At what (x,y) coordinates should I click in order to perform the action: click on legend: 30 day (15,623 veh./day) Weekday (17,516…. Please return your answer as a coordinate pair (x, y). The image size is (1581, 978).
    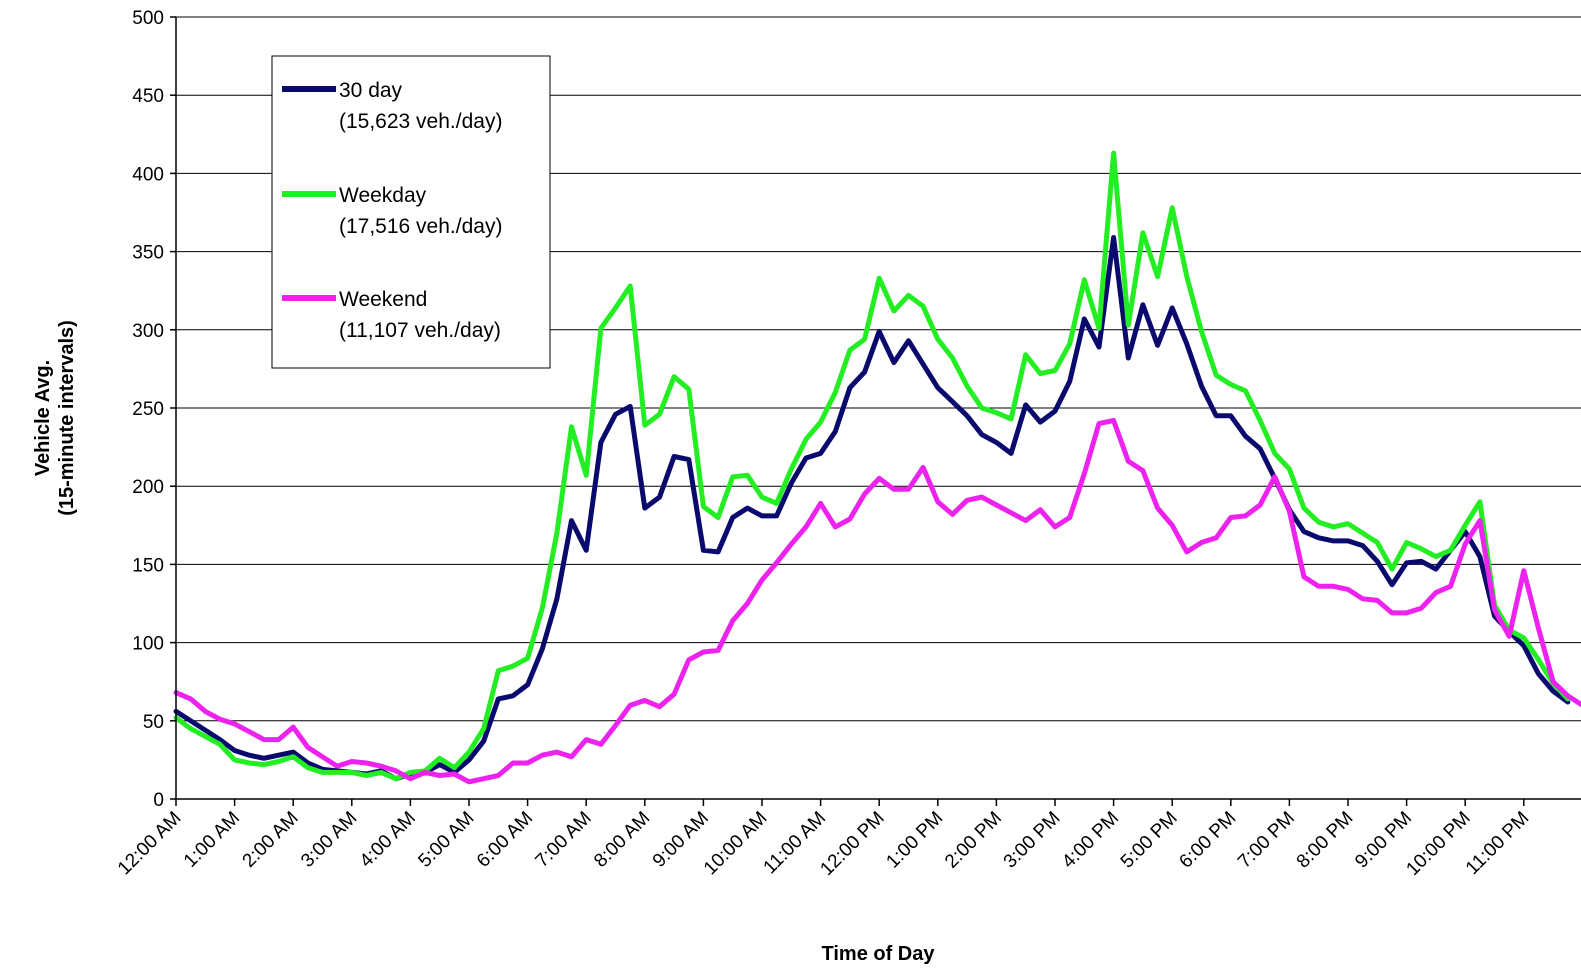
    Looking at the image, I should click on (411, 212).